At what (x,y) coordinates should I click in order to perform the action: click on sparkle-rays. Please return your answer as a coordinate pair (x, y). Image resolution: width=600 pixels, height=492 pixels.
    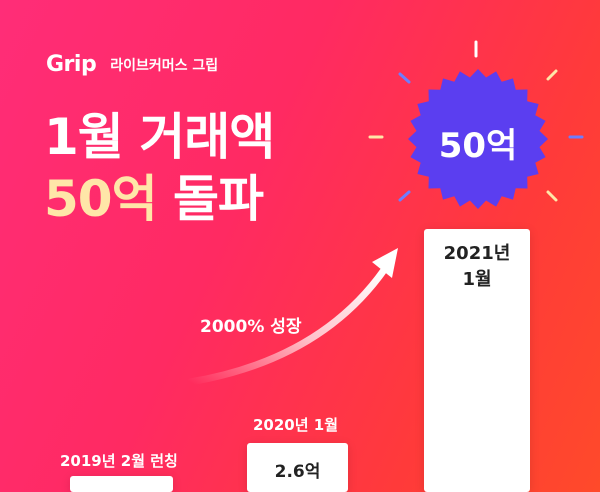
    Looking at the image, I should click on (476, 121).